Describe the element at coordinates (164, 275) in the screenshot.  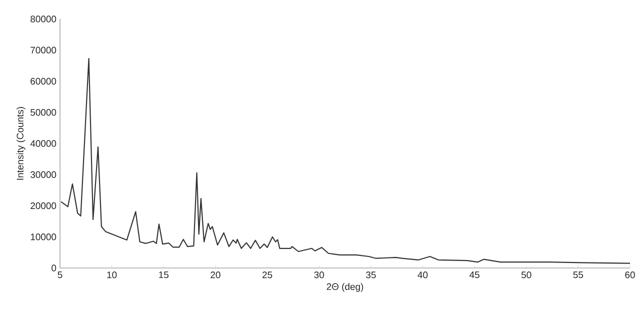
I see `x-tick-label: 15` at that location.